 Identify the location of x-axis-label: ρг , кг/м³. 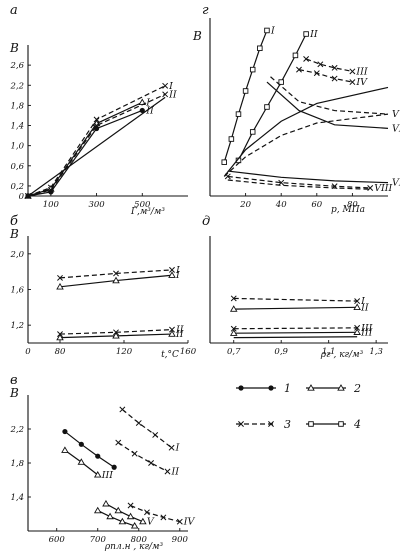
(342, 355).